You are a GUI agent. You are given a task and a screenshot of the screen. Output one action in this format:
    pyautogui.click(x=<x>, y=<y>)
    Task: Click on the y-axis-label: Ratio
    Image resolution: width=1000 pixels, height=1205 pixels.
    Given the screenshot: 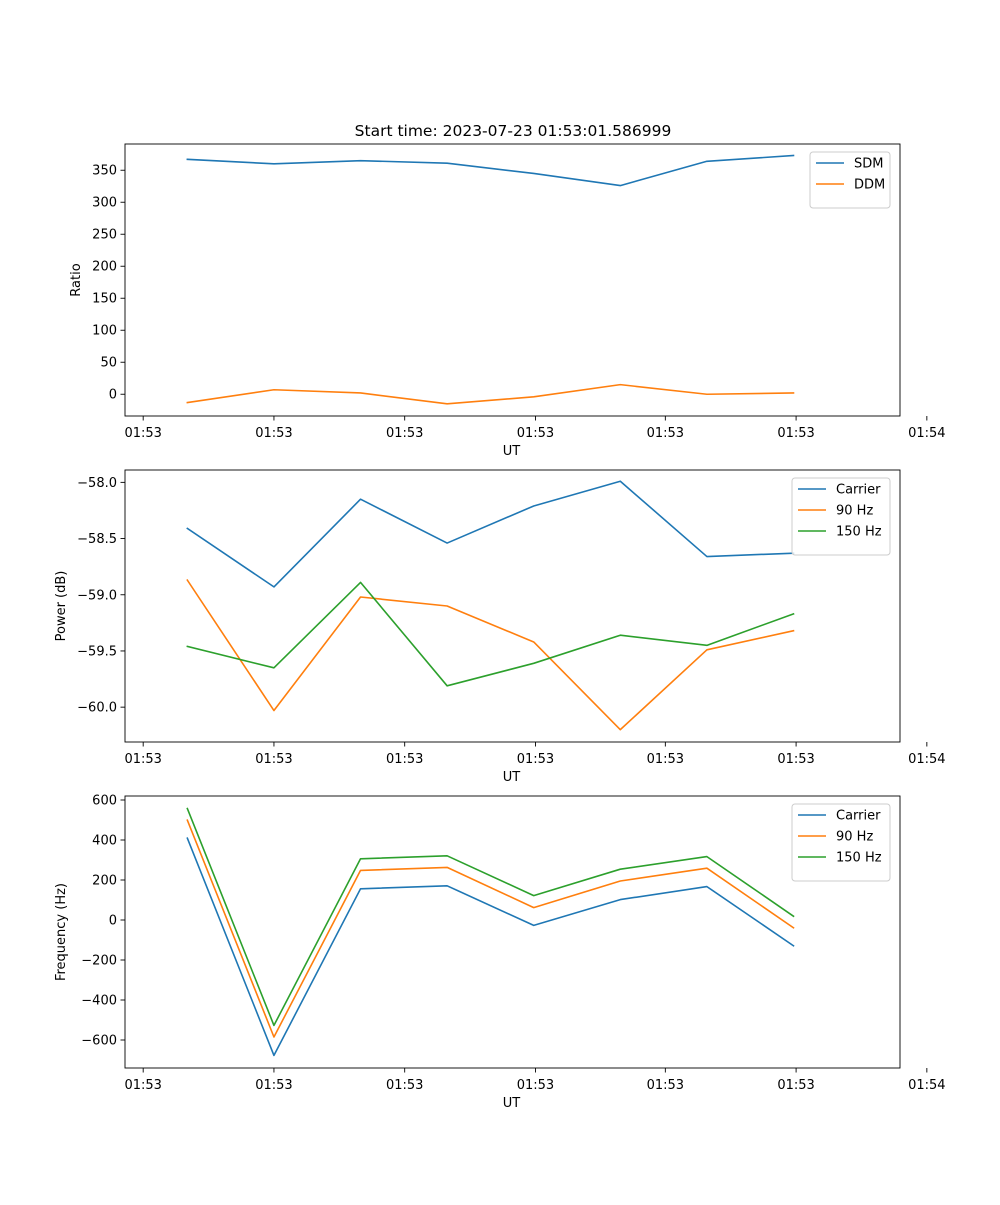 What is the action you would take?
    pyautogui.click(x=76, y=279)
    